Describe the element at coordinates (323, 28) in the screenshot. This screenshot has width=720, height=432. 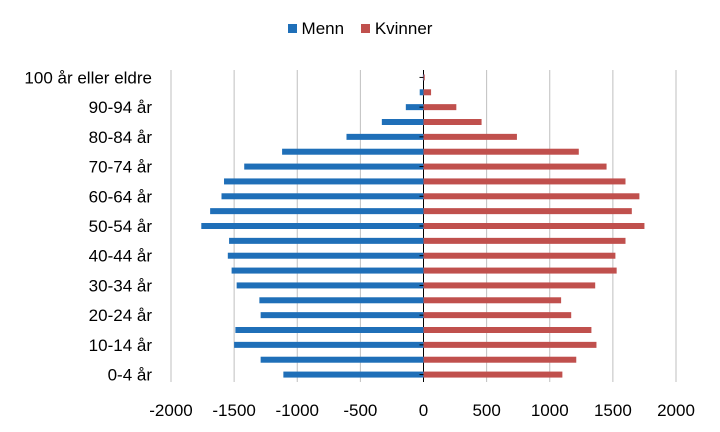
I see `legend-label-menn: Menn` at that location.